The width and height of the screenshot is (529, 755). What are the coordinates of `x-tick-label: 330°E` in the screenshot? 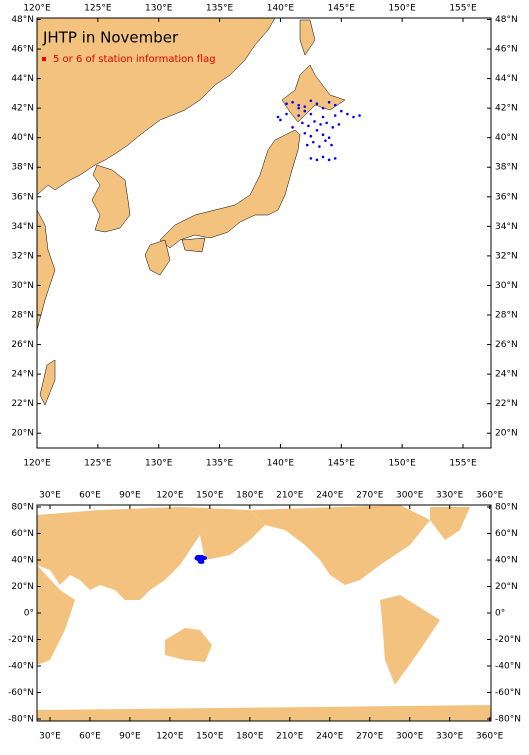 It's located at (450, 496).